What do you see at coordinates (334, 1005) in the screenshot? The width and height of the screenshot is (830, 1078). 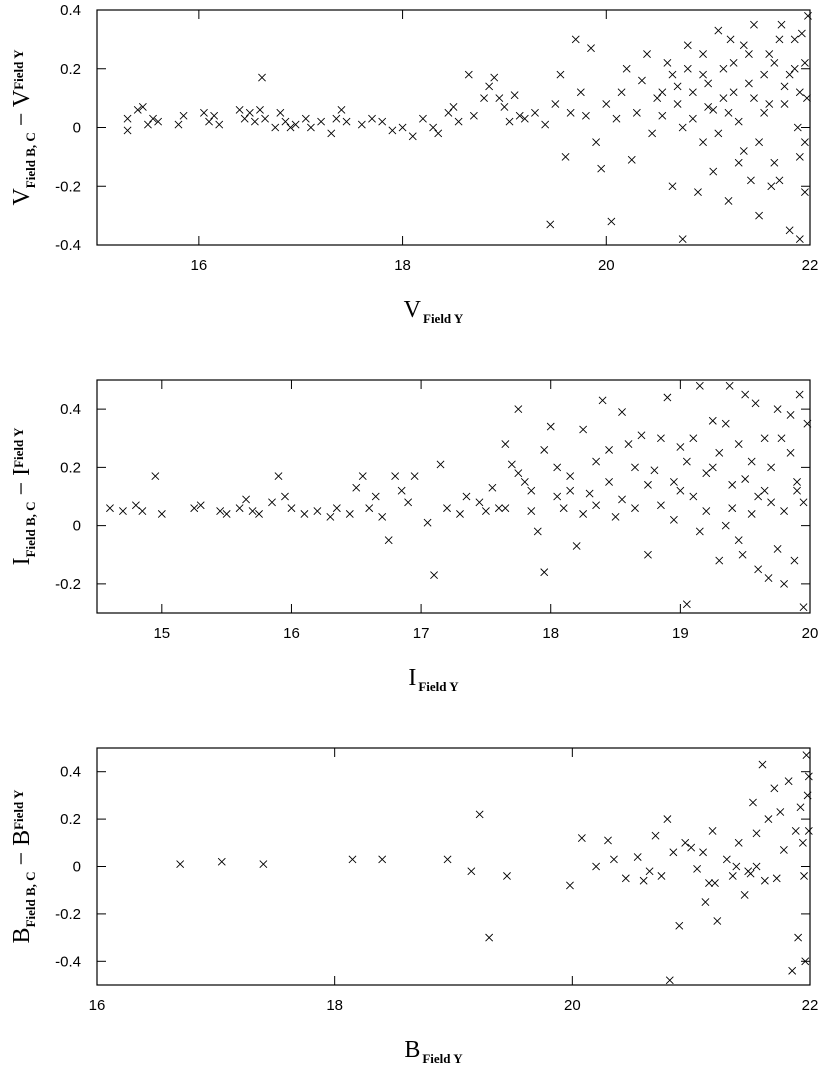 I see `x-tick-label: 18` at bounding box center [334, 1005].